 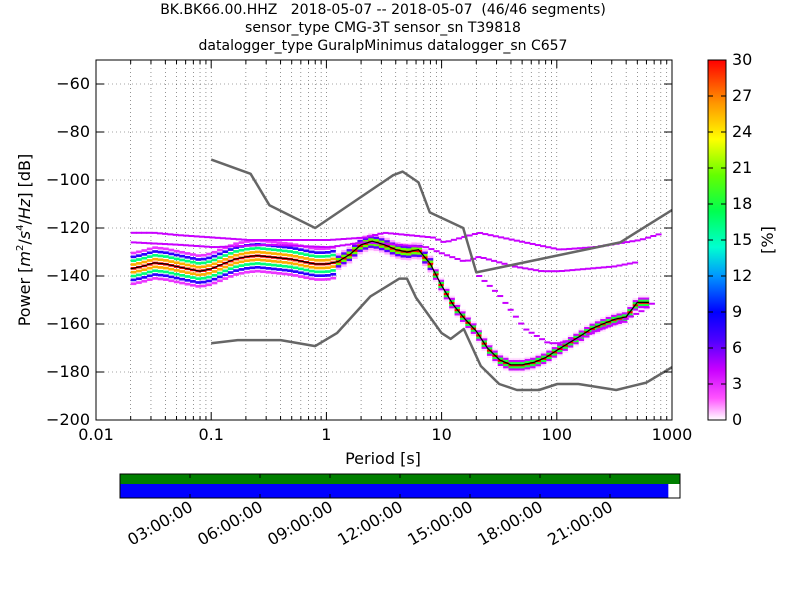 I want to click on x-tick-label: 0.1, so click(x=210, y=434).